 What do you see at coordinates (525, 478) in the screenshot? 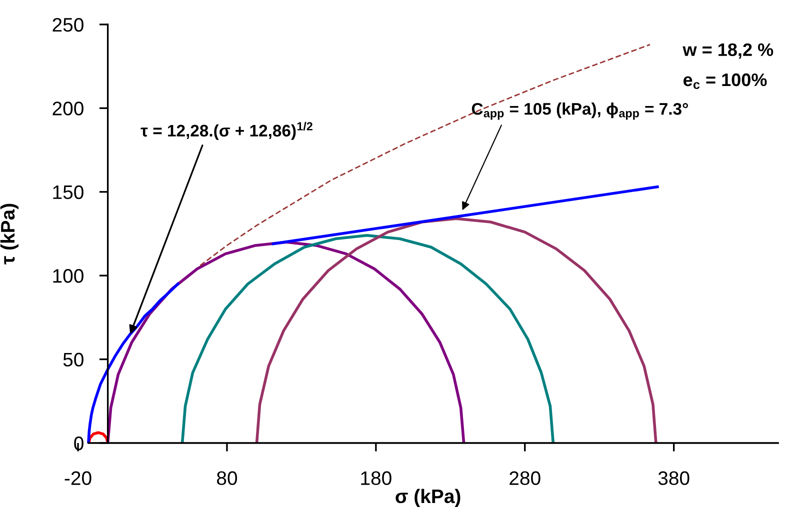
I see `x-tick-label: 280` at bounding box center [525, 478].